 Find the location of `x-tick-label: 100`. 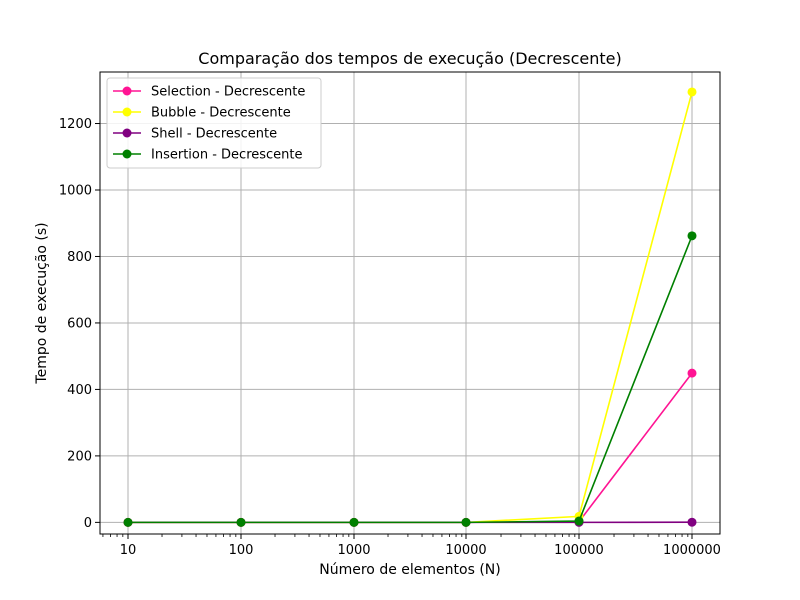

x-tick-label: 100 is located at coordinates (241, 550).